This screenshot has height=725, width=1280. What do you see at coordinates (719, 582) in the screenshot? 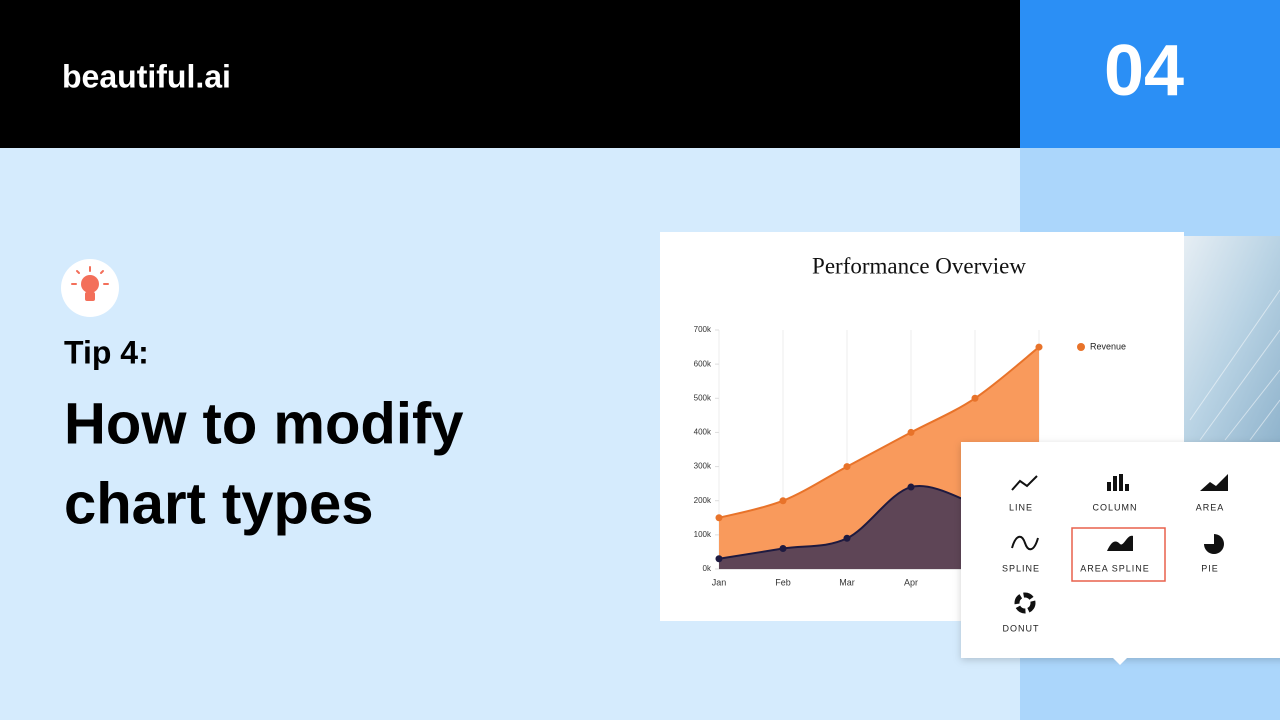
I see `x-tick-label: Jan` at bounding box center [719, 582].